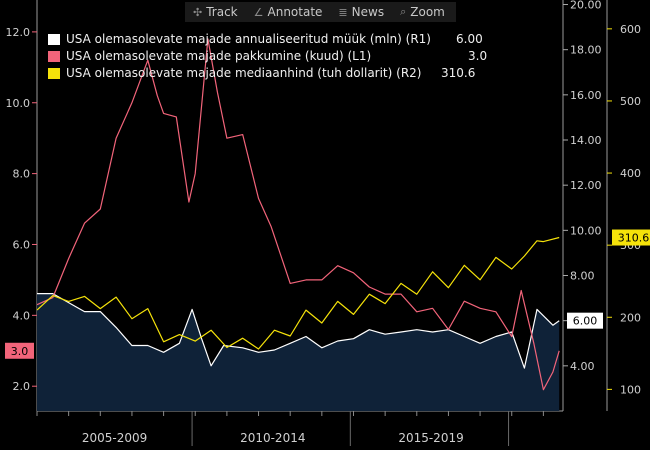 This screenshot has height=450, width=650. I want to click on legend-value: 310.6, so click(458, 73).